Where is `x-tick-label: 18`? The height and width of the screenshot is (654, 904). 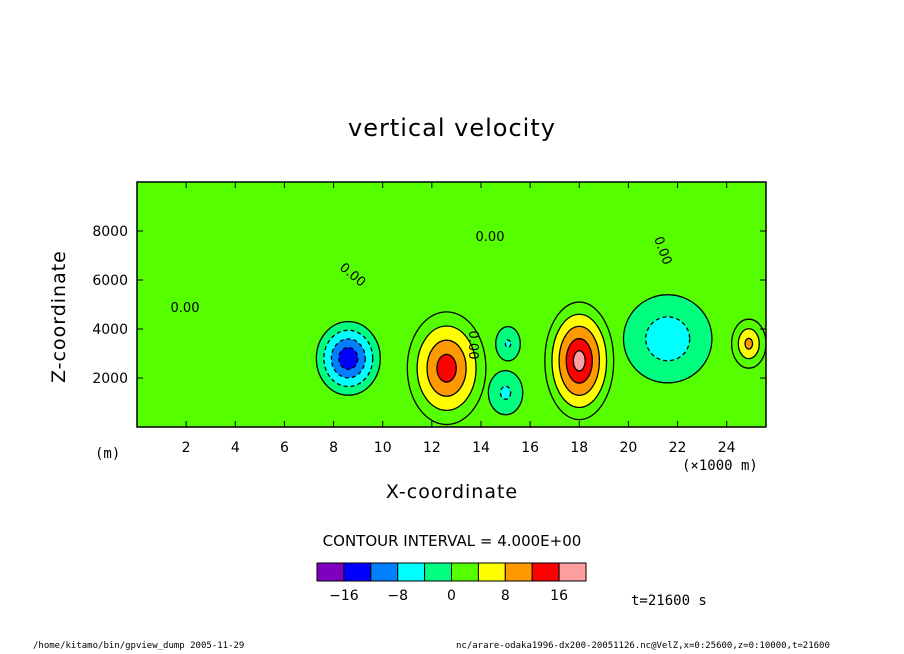 x-tick-label: 18 is located at coordinates (579, 448).